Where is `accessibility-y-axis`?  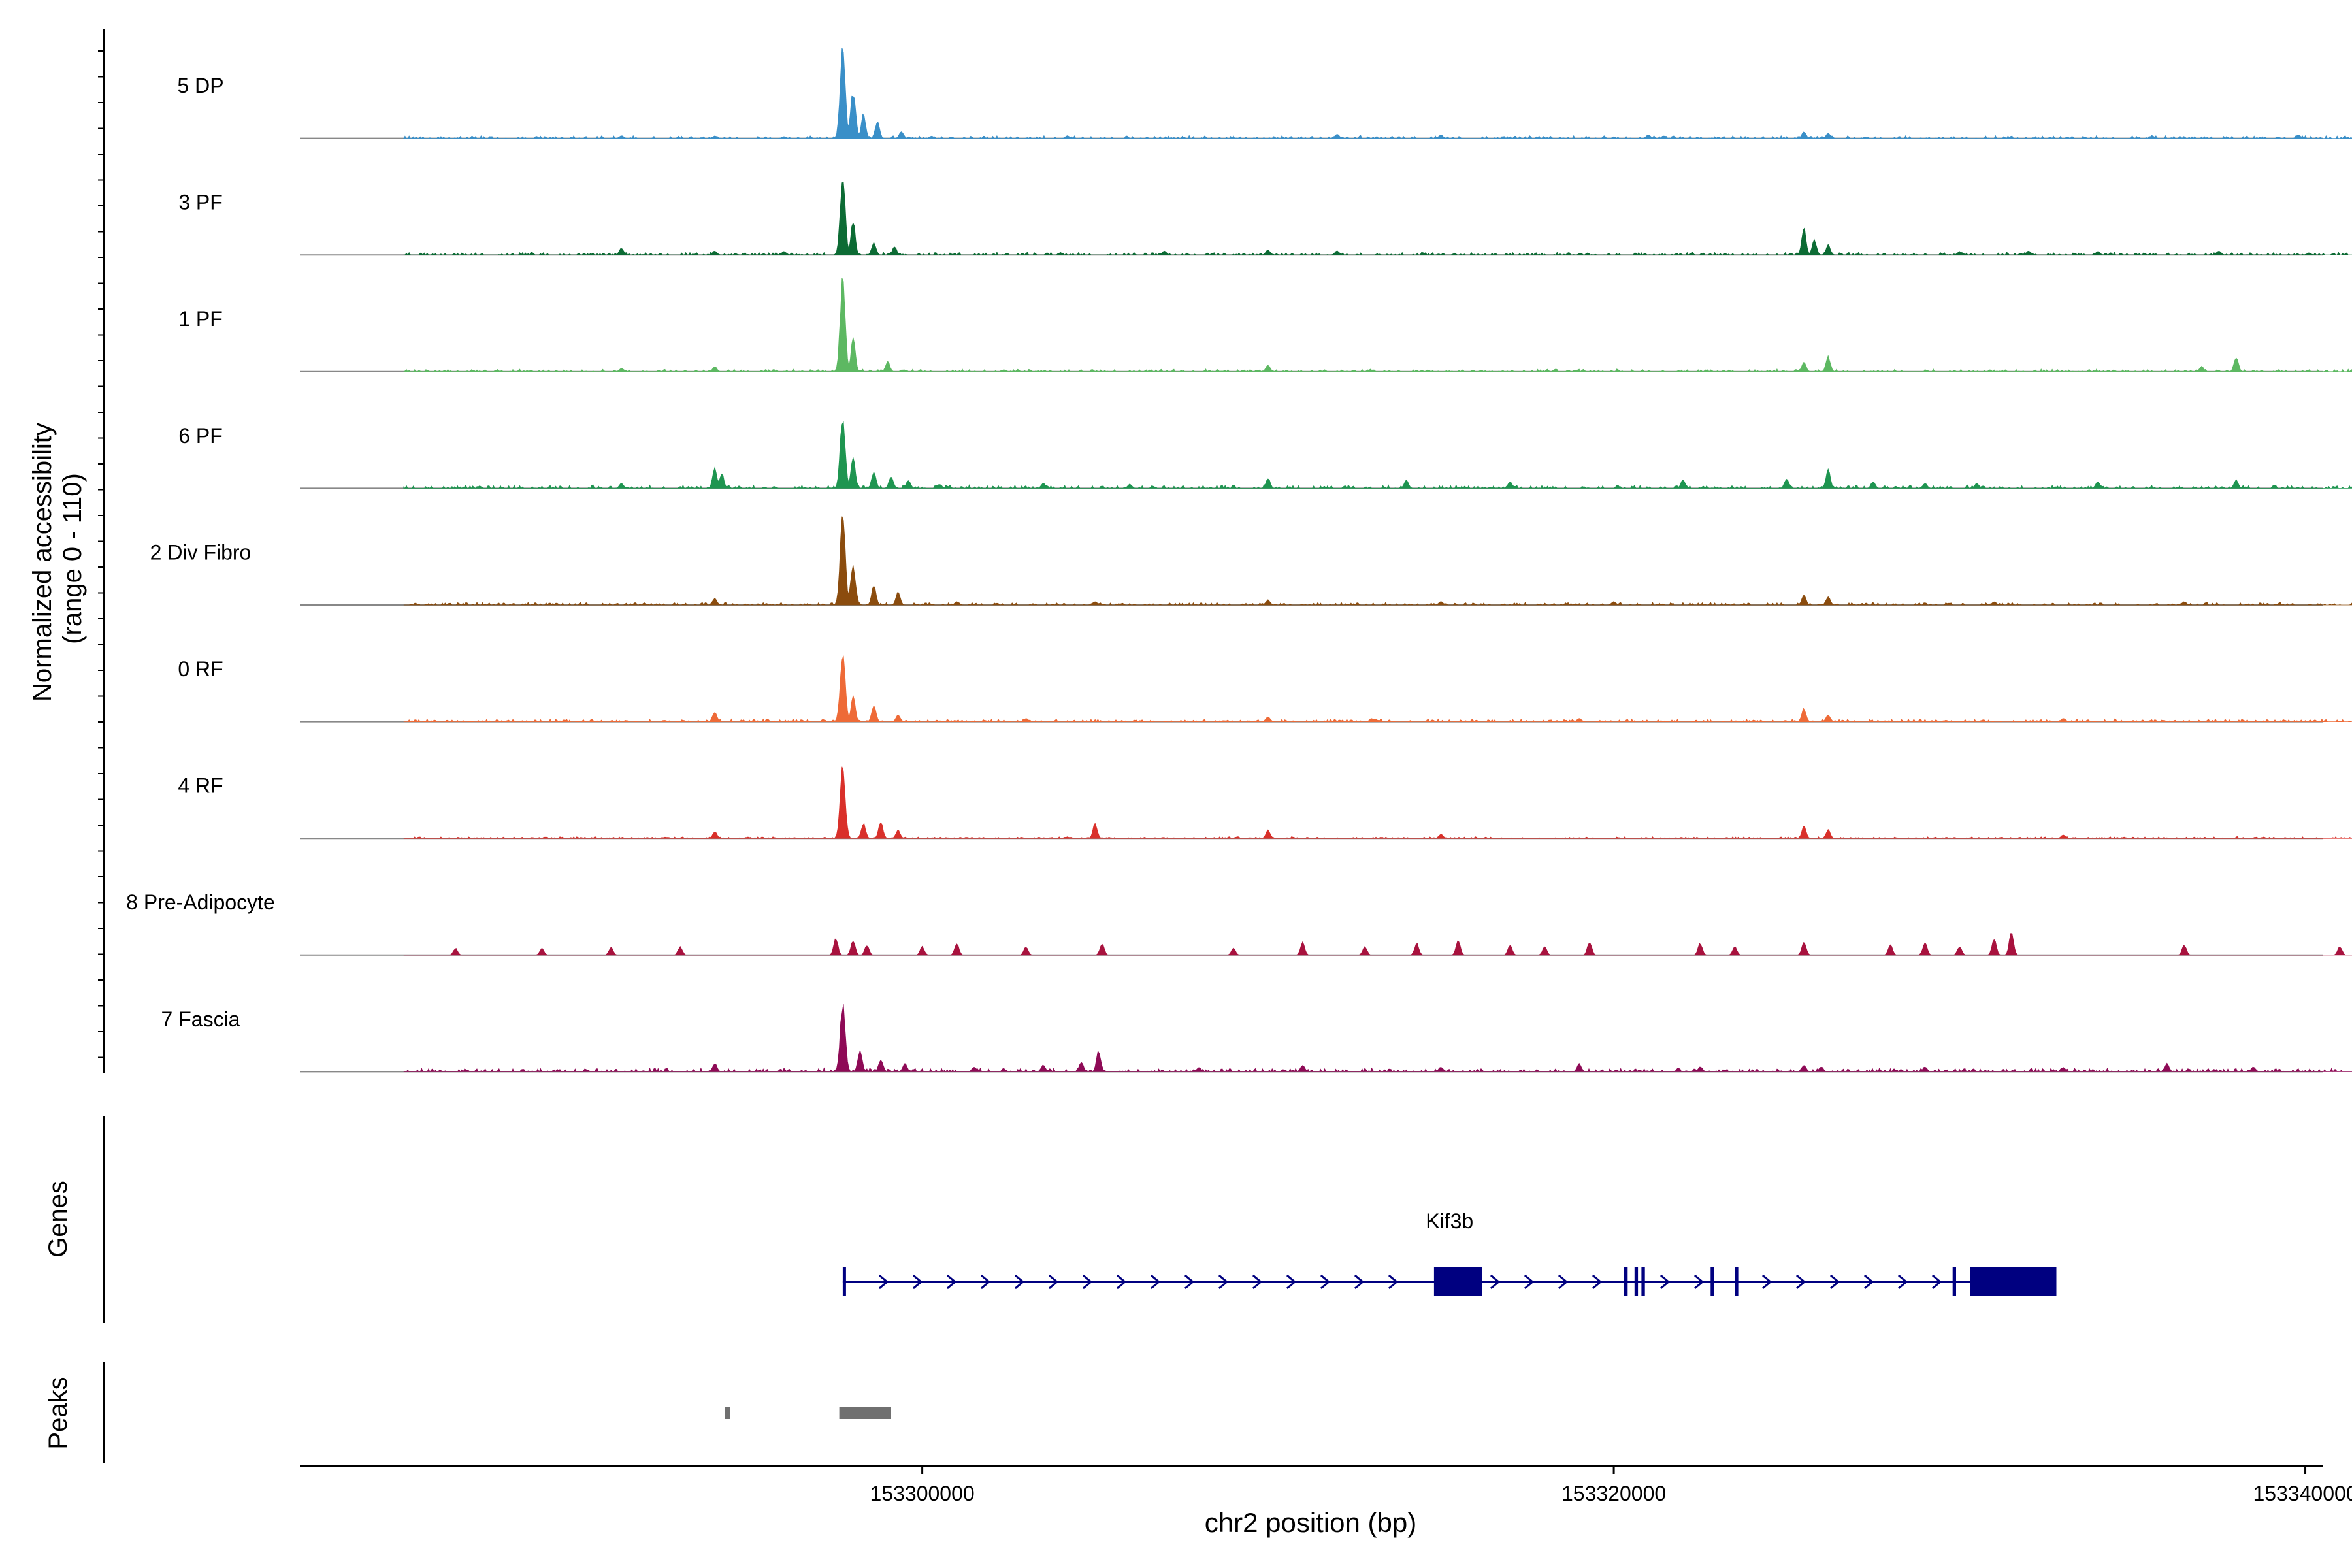
accessibility-y-axis is located at coordinates (101, 551).